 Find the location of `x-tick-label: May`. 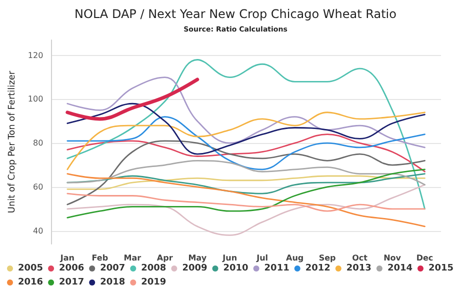

x-tick-label: May is located at coordinates (198, 258).